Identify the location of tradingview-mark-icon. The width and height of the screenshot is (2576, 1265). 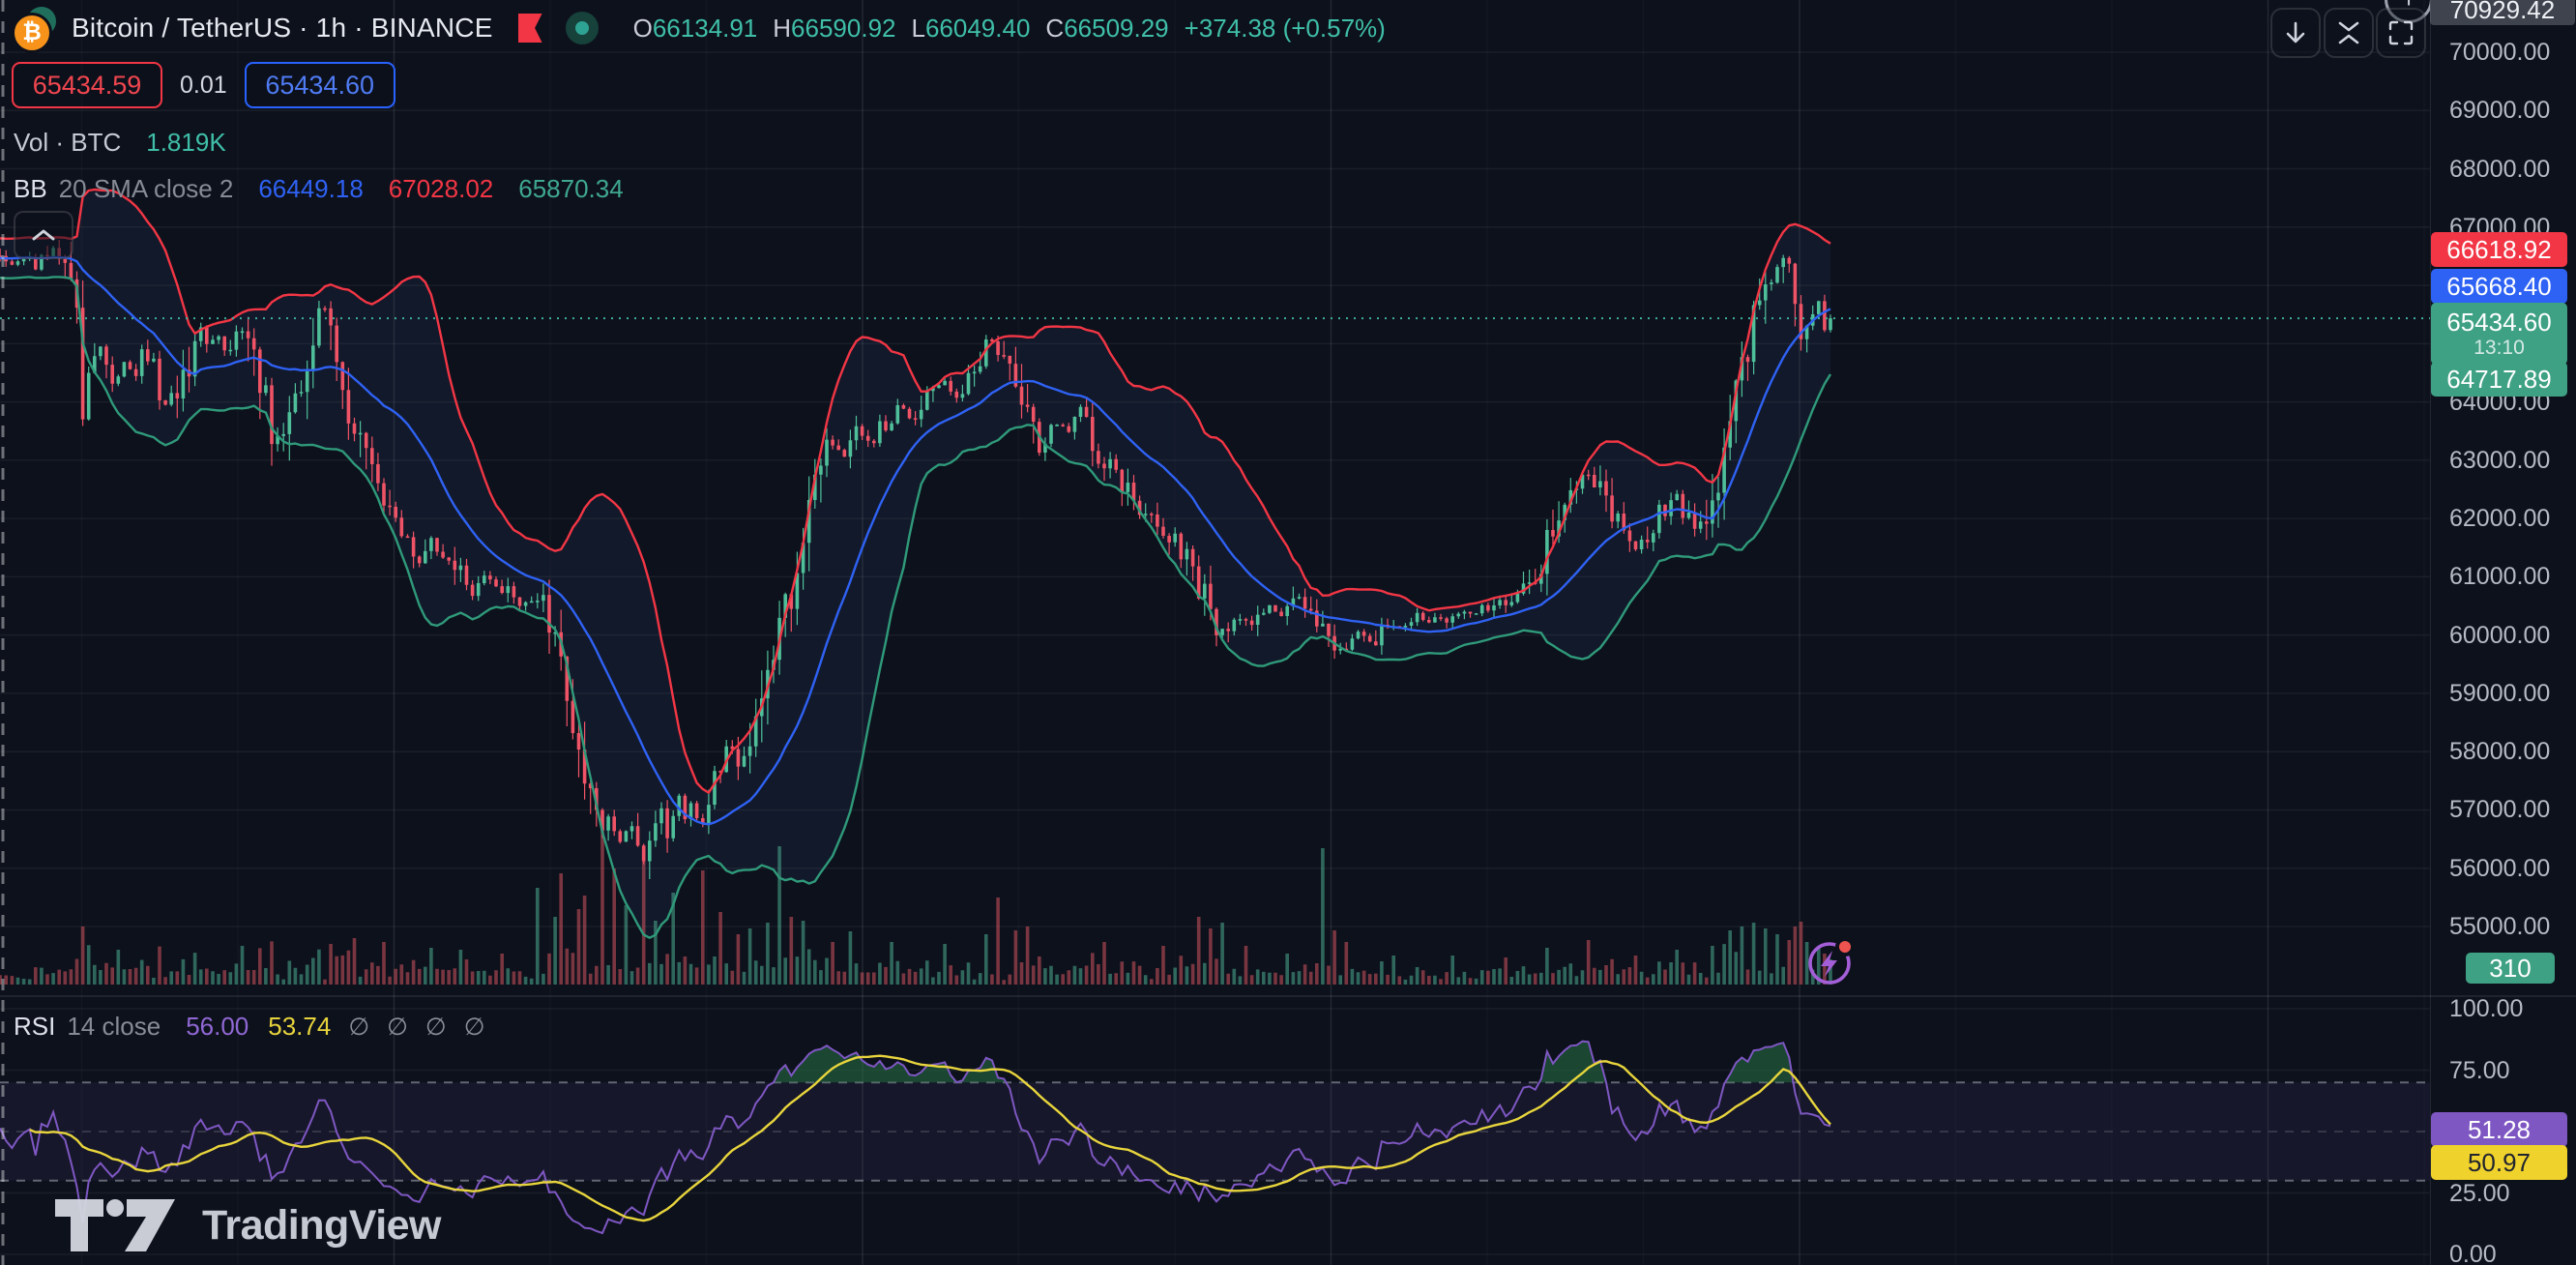
(115, 1225).